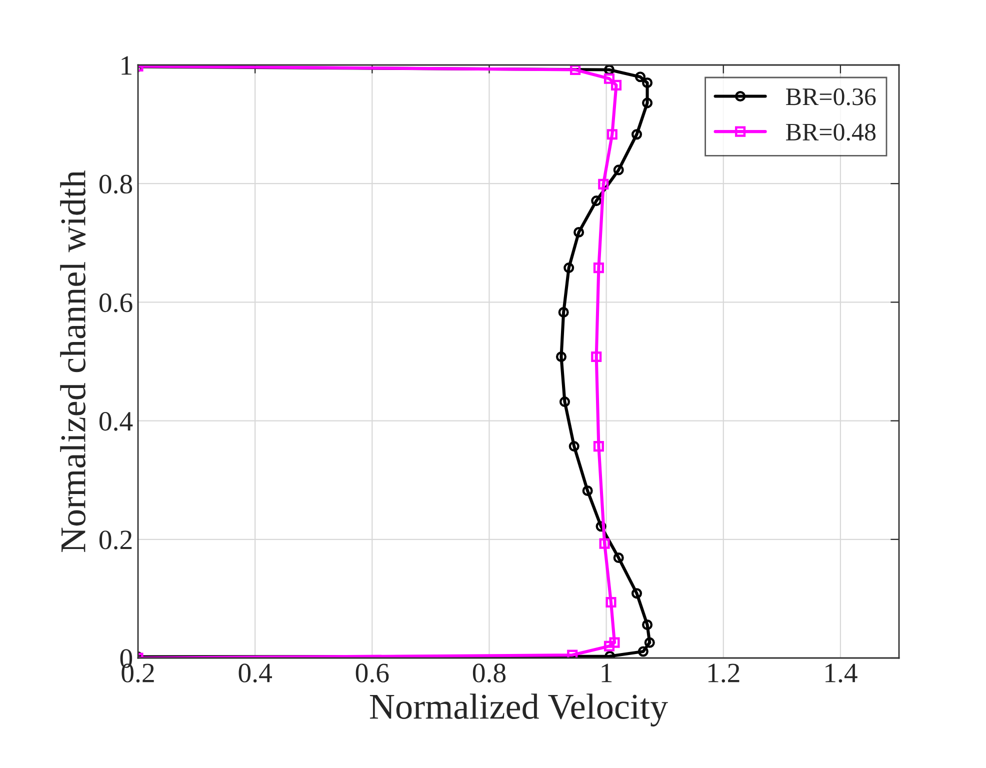 This screenshot has width=986, height=768. Describe the element at coordinates (489, 673) in the screenshot. I see `x-tick-label: 0.8` at that location.